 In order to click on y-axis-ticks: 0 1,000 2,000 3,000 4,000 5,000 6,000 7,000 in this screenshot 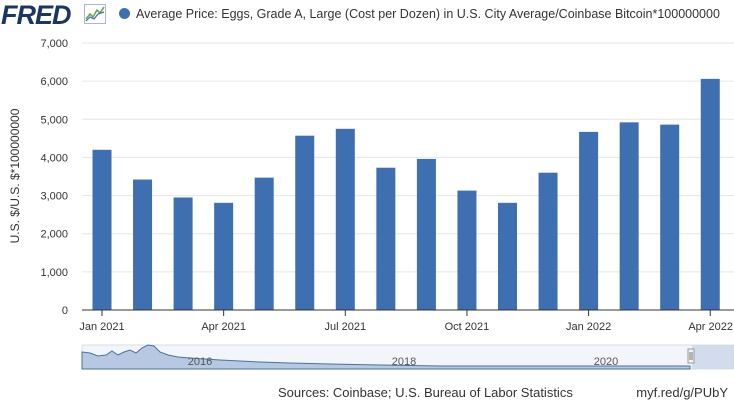, I will do `click(54, 177)`.